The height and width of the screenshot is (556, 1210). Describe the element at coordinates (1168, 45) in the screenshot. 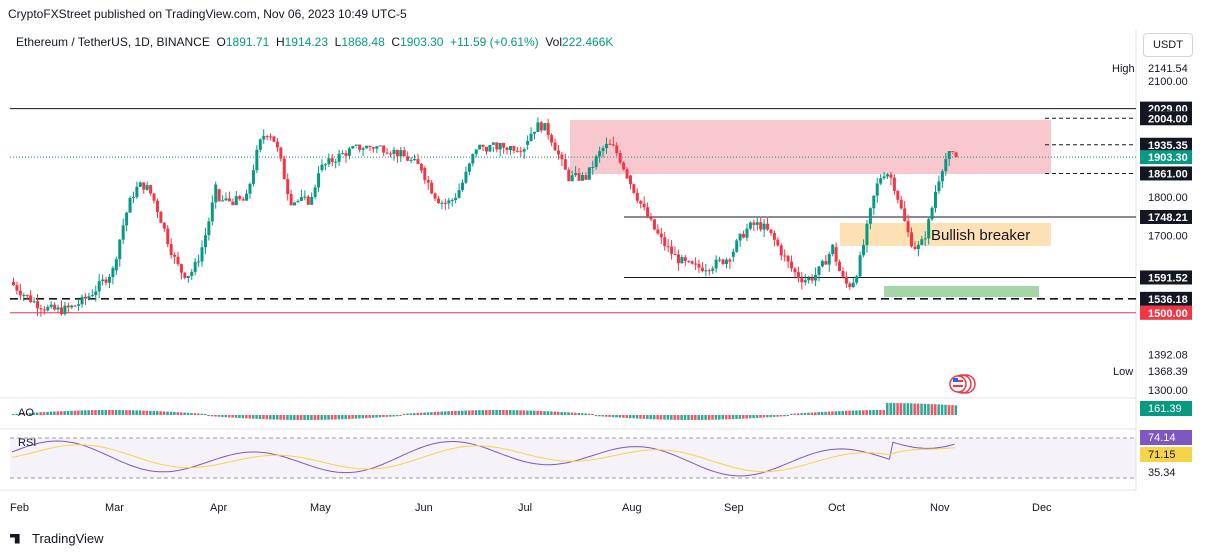

I see `currency-button: USDT` at that location.